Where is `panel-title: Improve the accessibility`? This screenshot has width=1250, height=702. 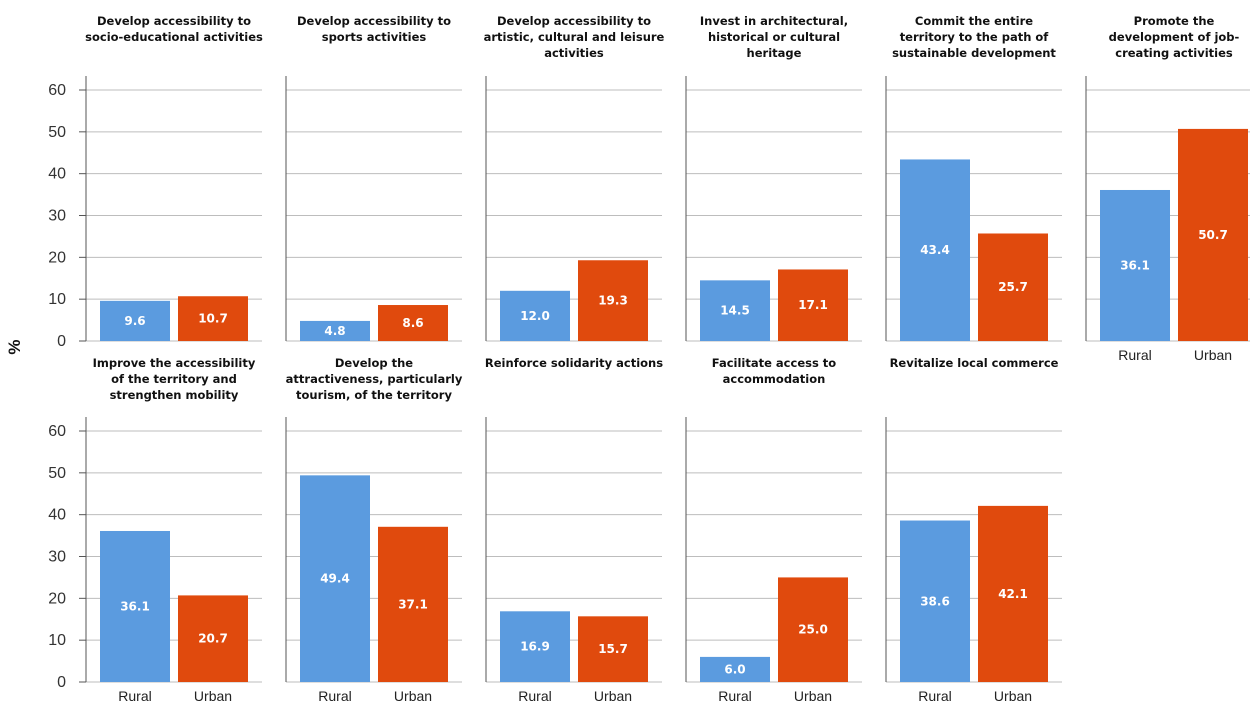 panel-title: Improve the accessibility is located at coordinates (174, 363).